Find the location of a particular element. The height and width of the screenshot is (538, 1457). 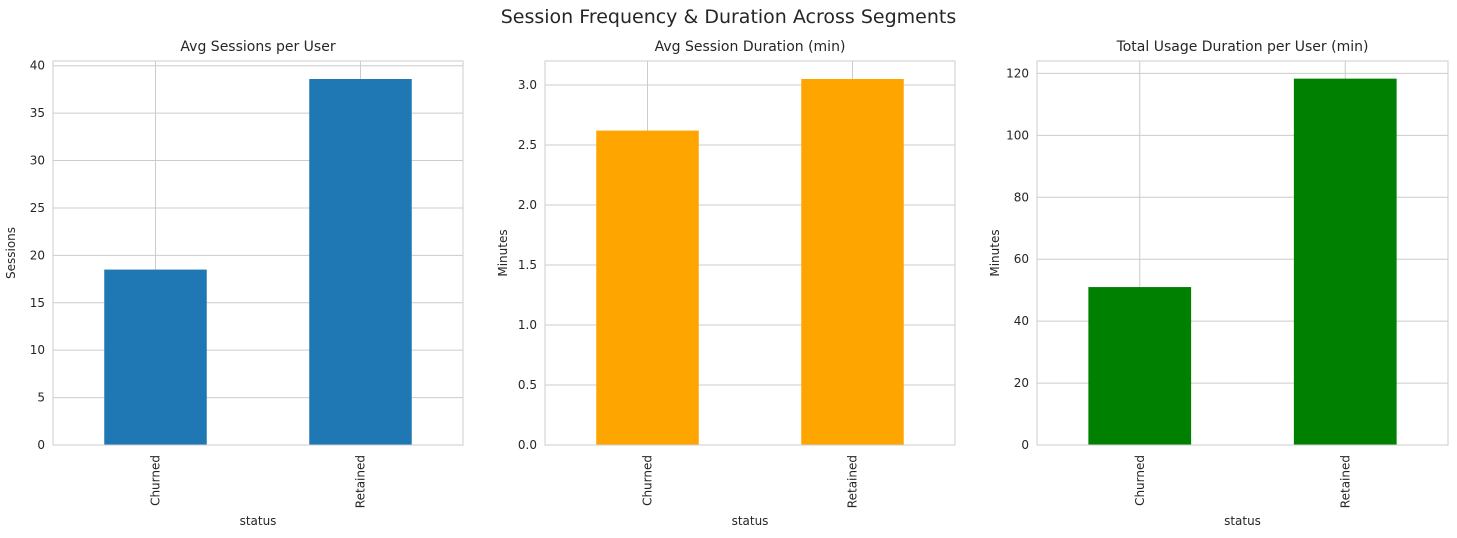

panel-3-ytick-label: 20 is located at coordinates (1021, 383).